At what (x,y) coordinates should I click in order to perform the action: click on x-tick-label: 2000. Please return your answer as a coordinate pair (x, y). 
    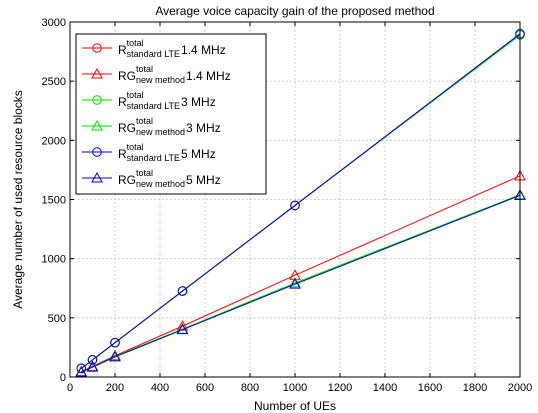
    Looking at the image, I should click on (520, 388).